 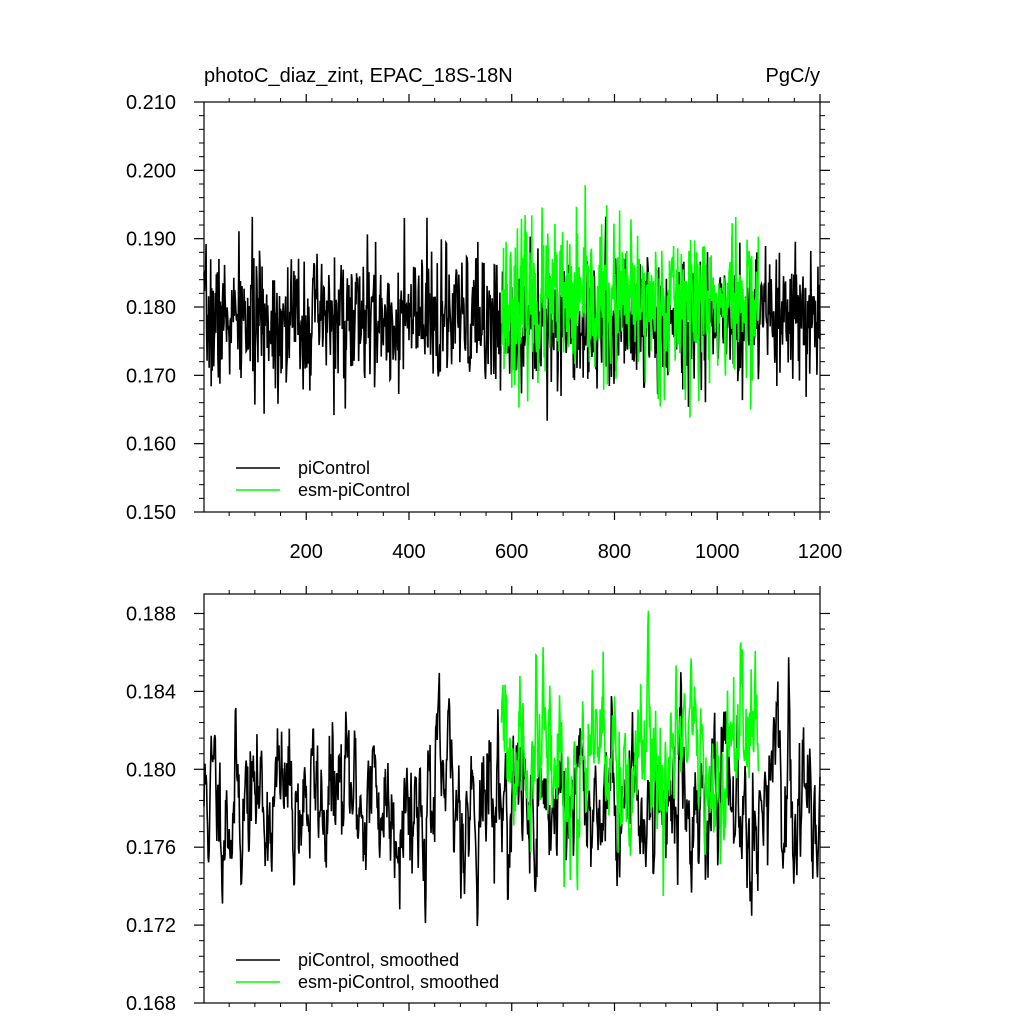 What do you see at coordinates (334, 468) in the screenshot?
I see `legend-label: piControl` at bounding box center [334, 468].